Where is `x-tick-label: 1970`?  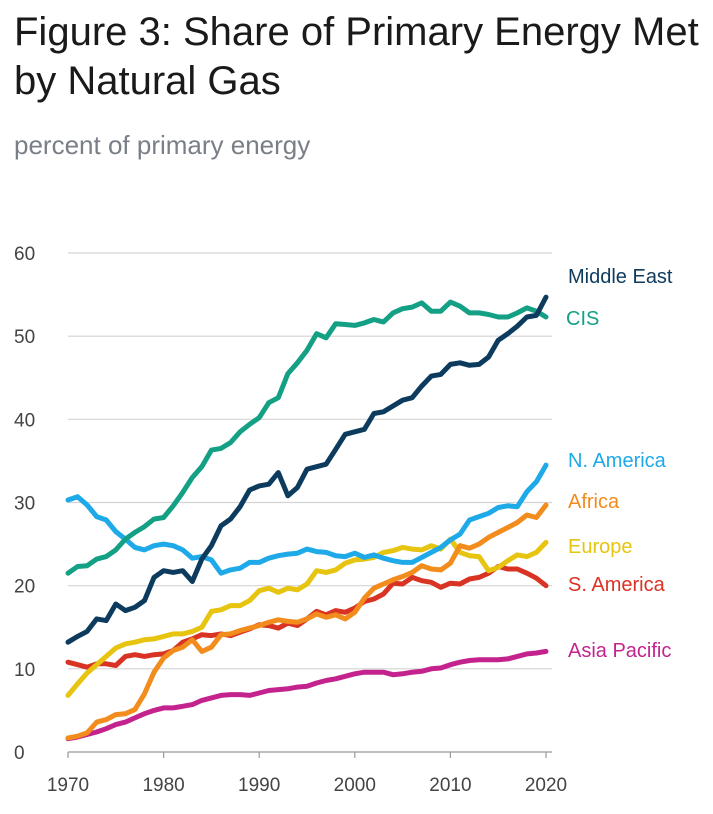 x-tick-label: 1970 is located at coordinates (68, 785).